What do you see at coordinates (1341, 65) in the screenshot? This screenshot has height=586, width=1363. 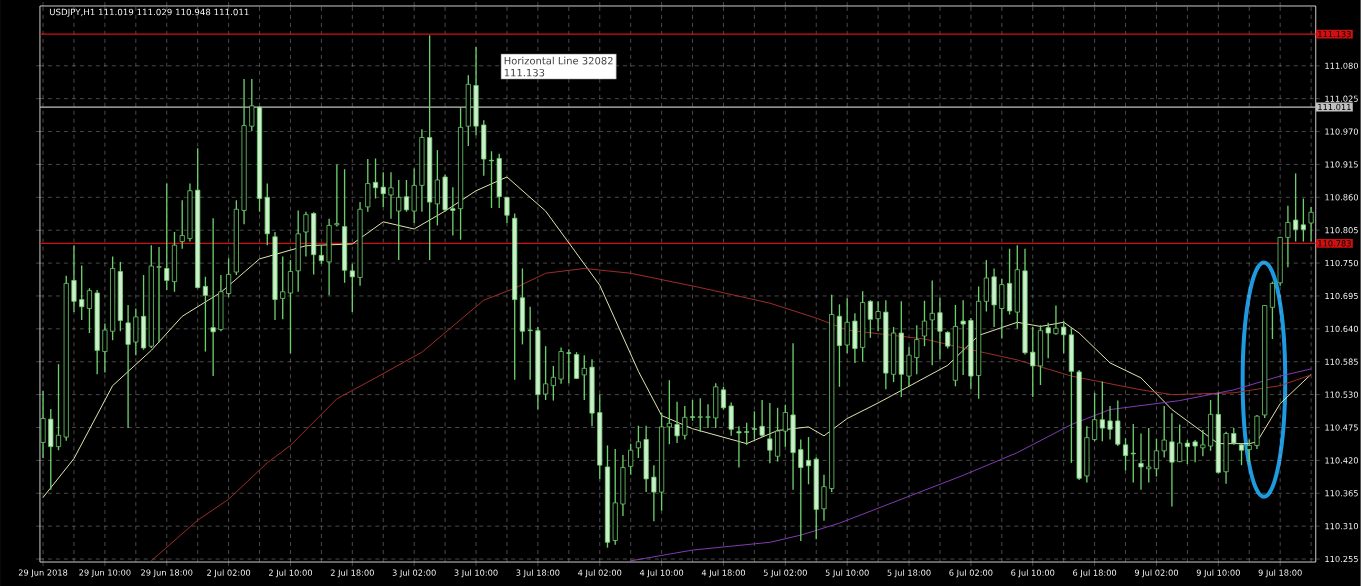 I see `y-tick-label: 111.080` at bounding box center [1341, 65].